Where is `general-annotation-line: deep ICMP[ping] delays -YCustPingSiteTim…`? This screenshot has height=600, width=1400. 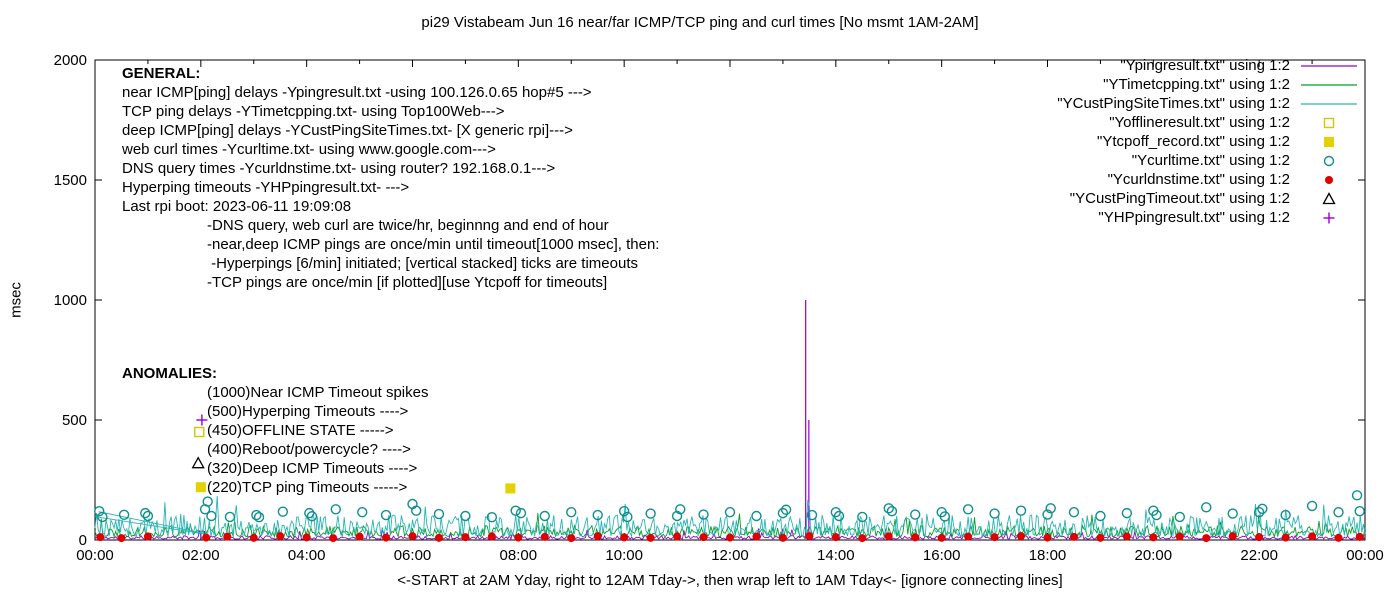 general-annotation-line: deep ICMP[ping] delays -YCustPingSiteTim… is located at coordinates (347, 130).